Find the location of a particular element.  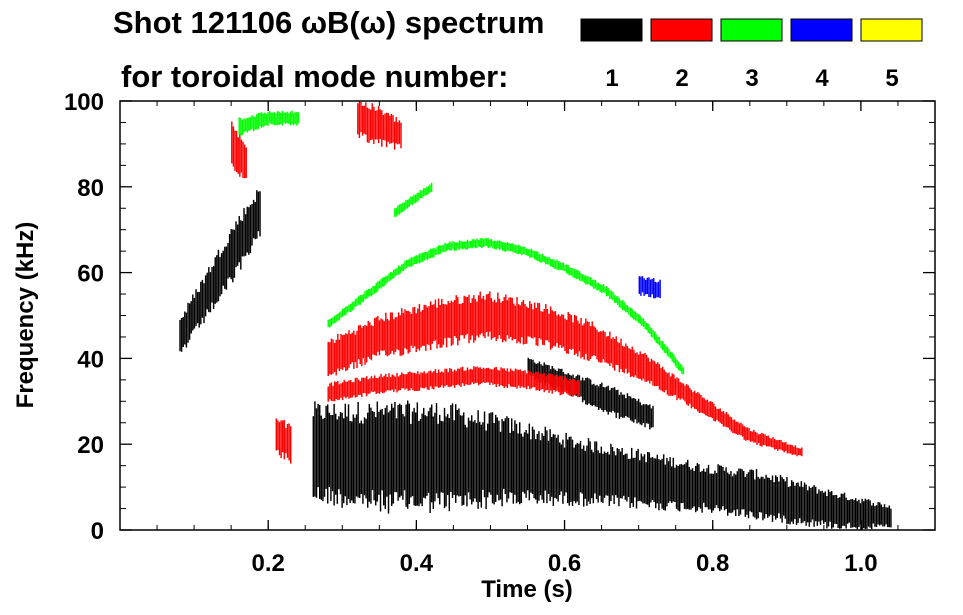

y-tick-label: 20 is located at coordinates (90, 445).